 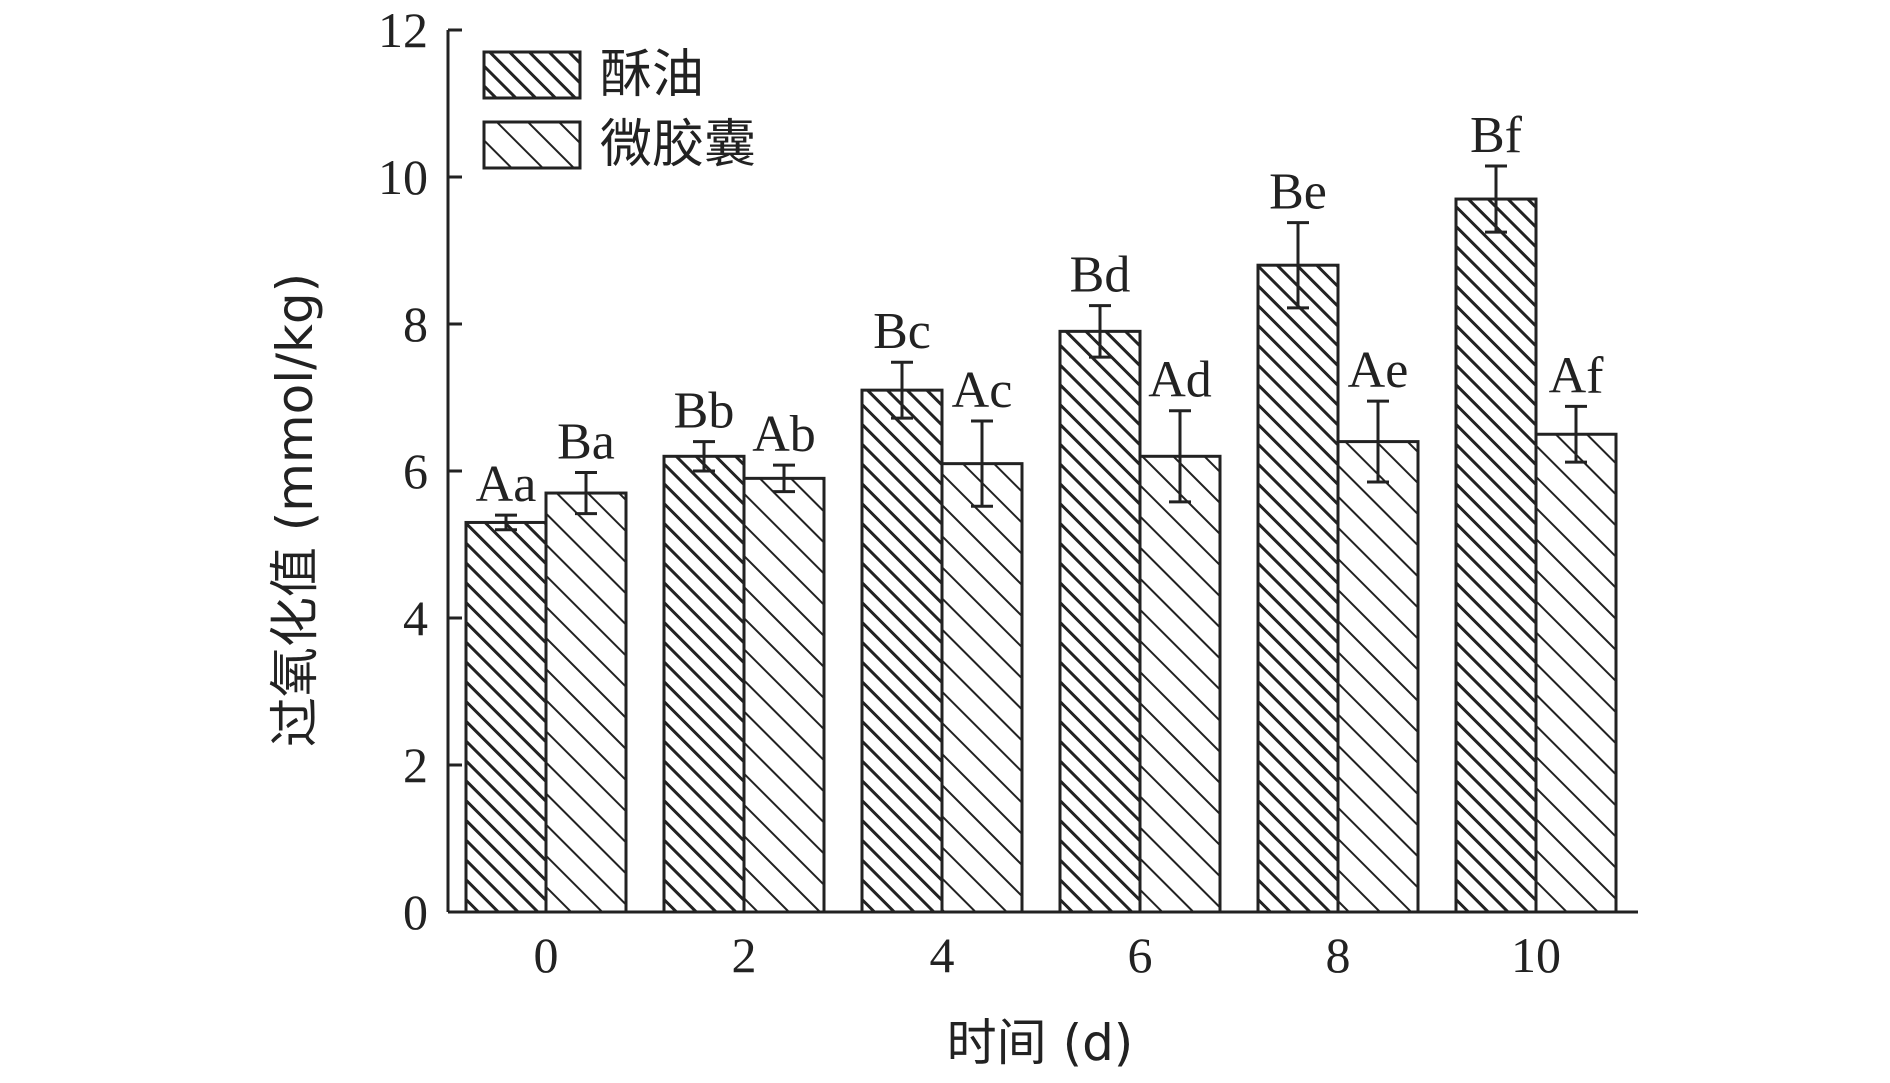 I want to click on x-tick-label-6: 6, so click(x=1140, y=955).